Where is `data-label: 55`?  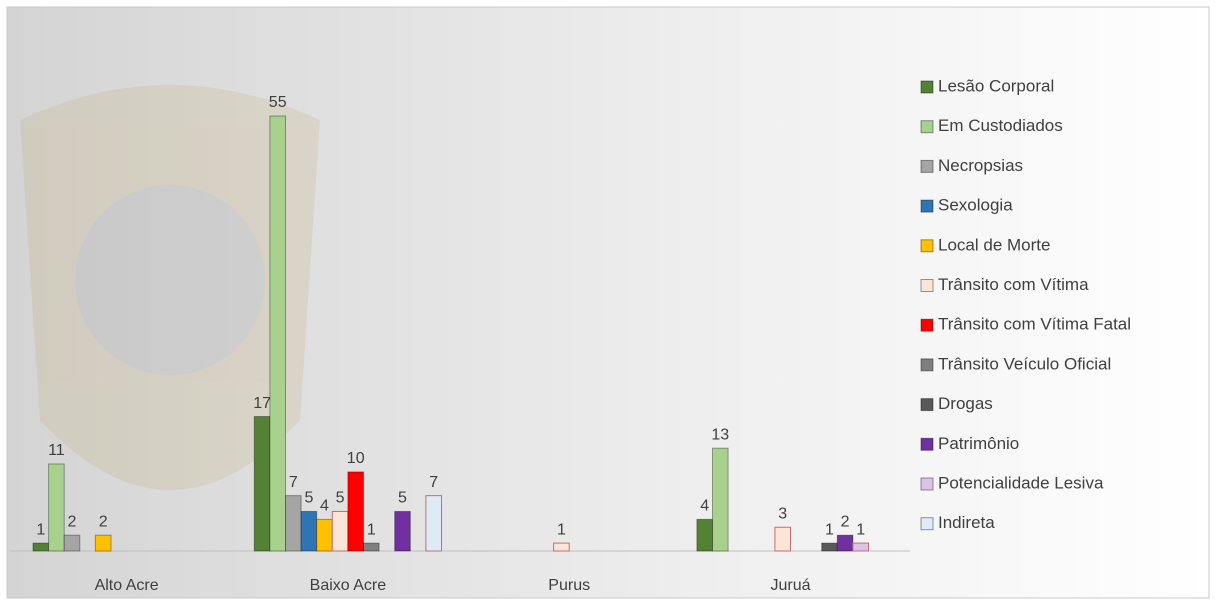
data-label: 55 is located at coordinates (278, 102).